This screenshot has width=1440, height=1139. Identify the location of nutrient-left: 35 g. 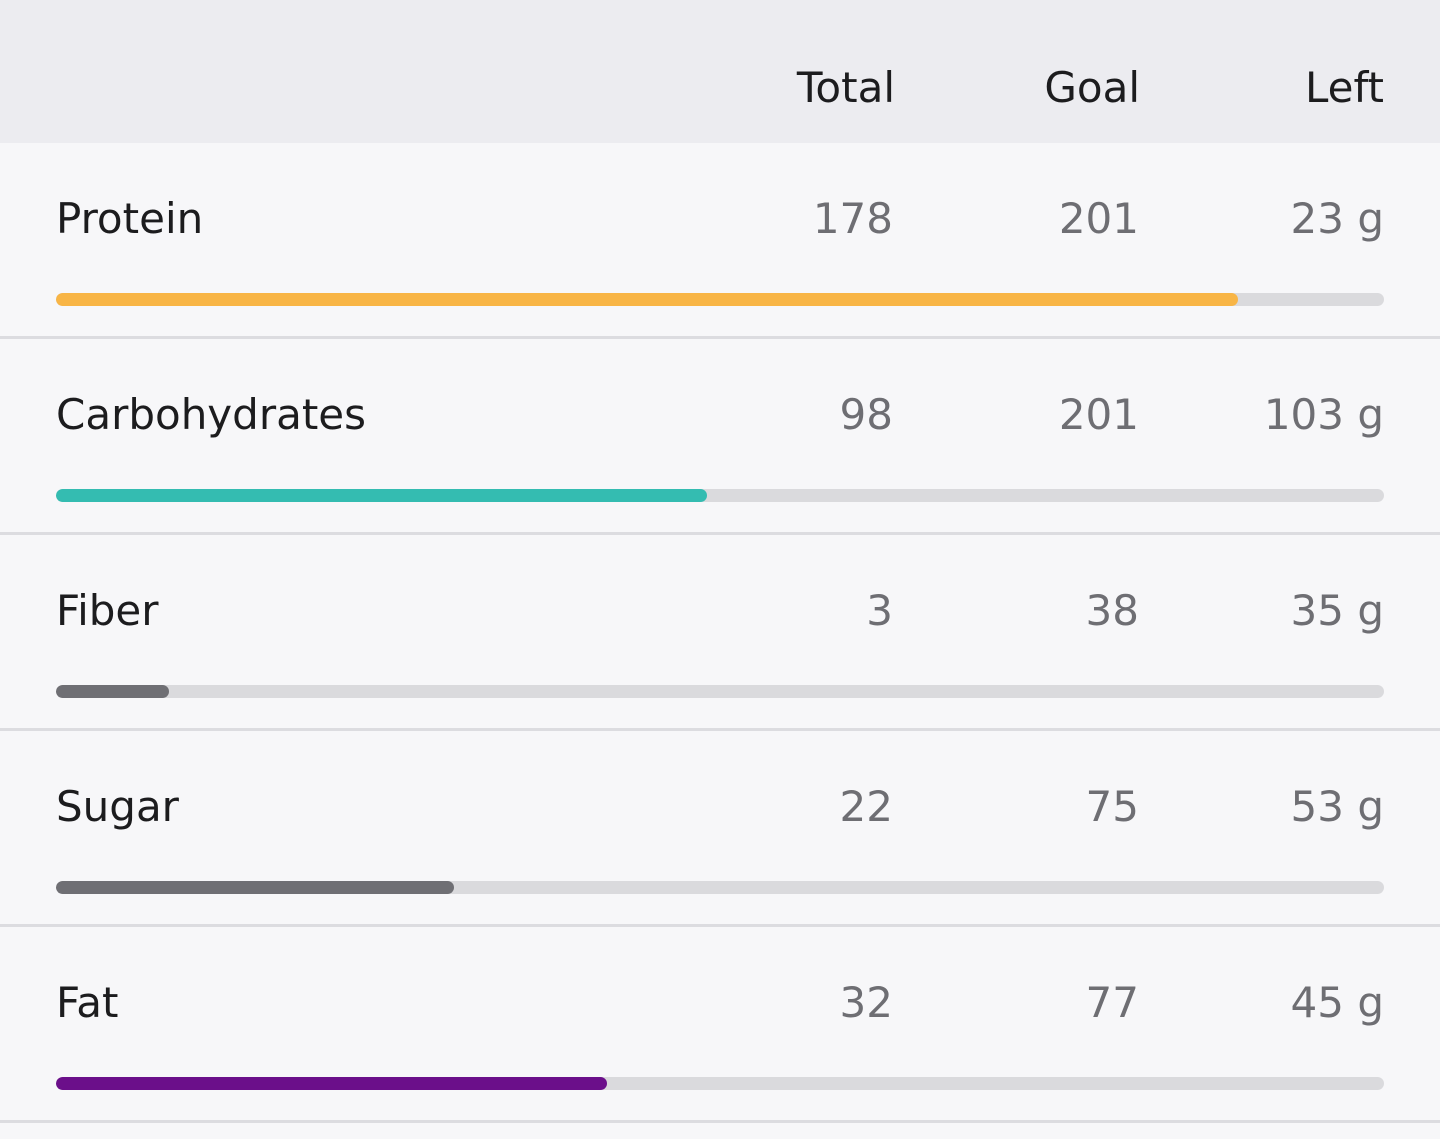
(1337, 610).